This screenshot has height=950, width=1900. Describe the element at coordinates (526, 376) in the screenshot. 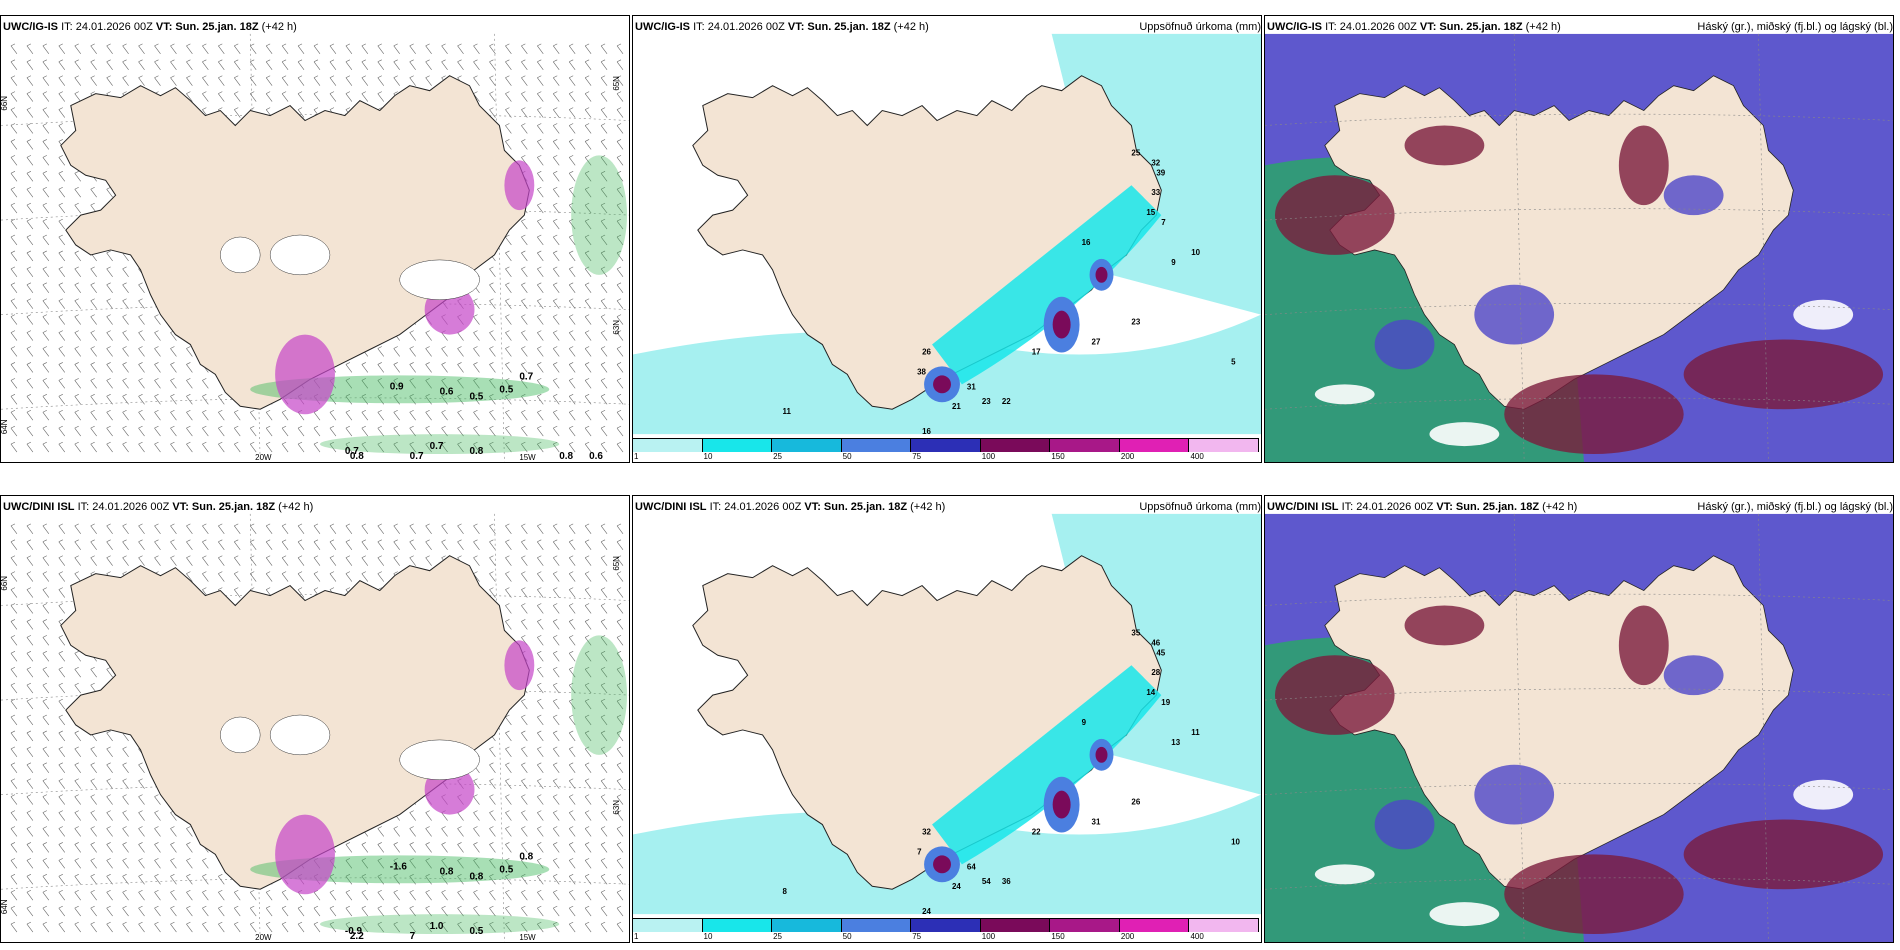

I see `gust-value-label: 0.7` at that location.